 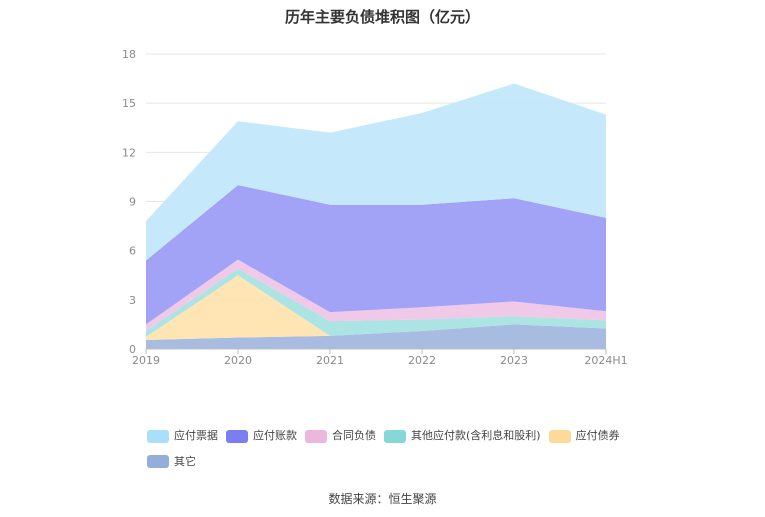 What do you see at coordinates (597, 435) in the screenshot?
I see `legend-label: 应付债券` at bounding box center [597, 435].